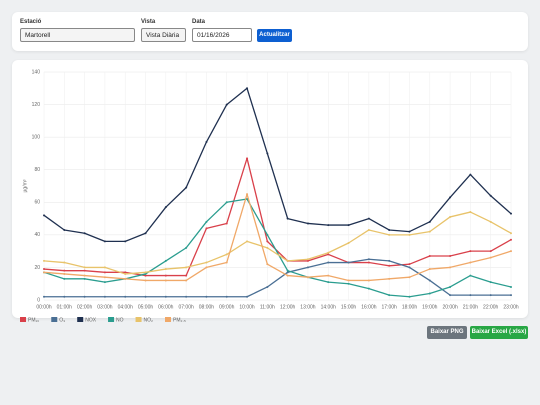  Describe the element at coordinates (37, 203) in the screenshot. I see `y-tick-label: 60` at that location.